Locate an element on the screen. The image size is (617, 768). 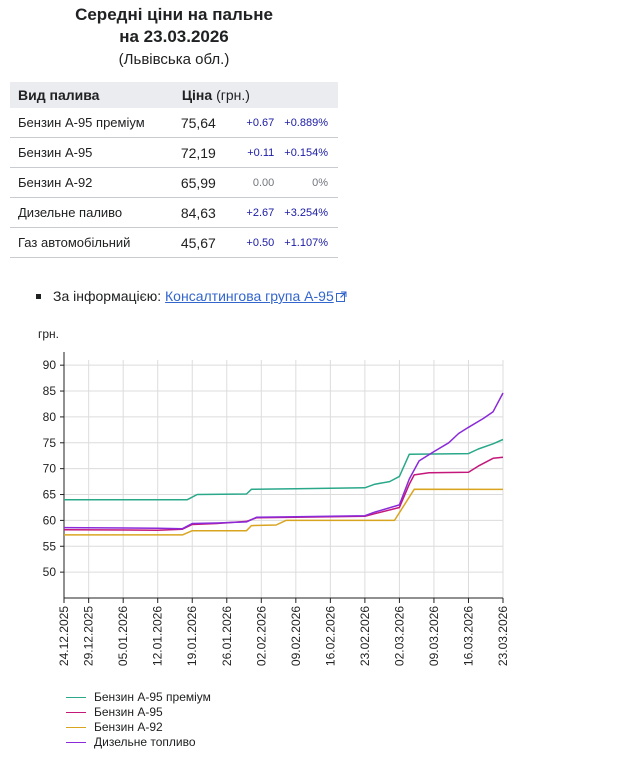
price-change-rel: +1.107% is located at coordinates (311, 242).